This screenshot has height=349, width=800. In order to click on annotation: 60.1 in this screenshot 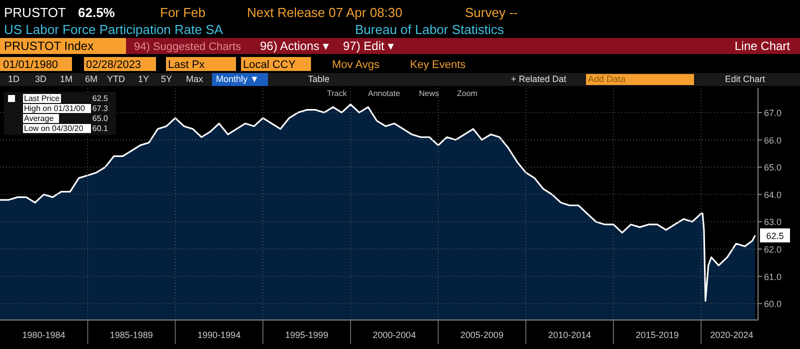, I will do `click(100, 128)`.